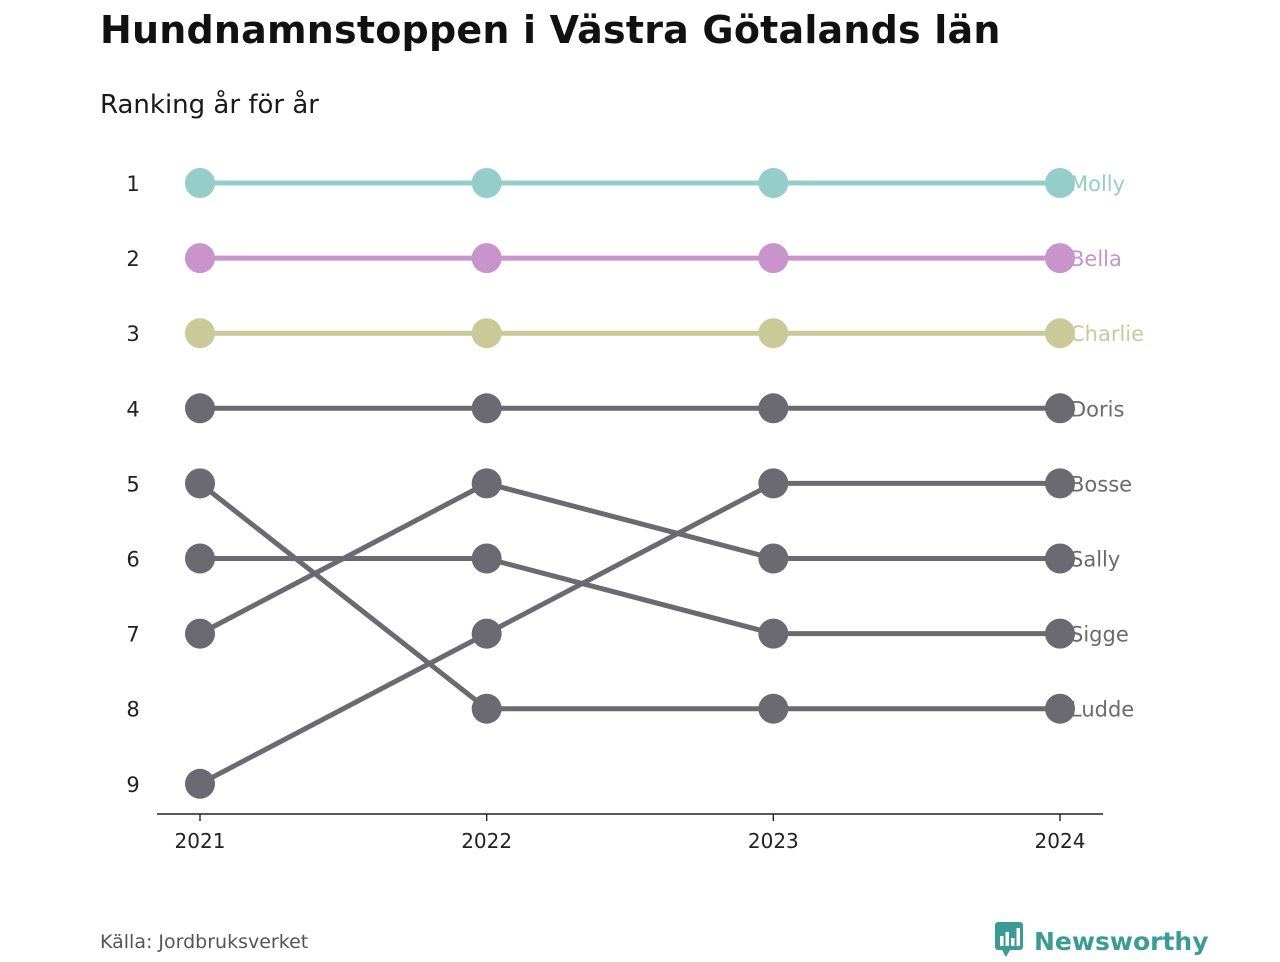 Image resolution: width=1280 pixels, height=962 pixels. What do you see at coordinates (204, 942) in the screenshot?
I see `source-note: Källa: Jordbruksverket` at bounding box center [204, 942].